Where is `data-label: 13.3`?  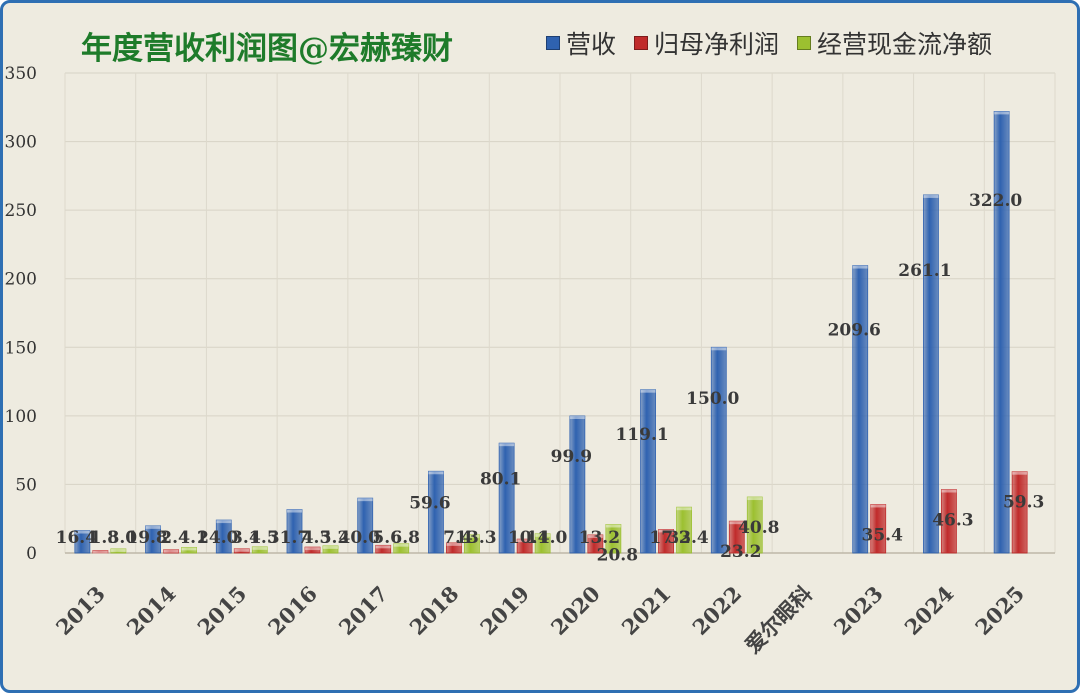
data-label: 13.3 is located at coordinates (475, 538).